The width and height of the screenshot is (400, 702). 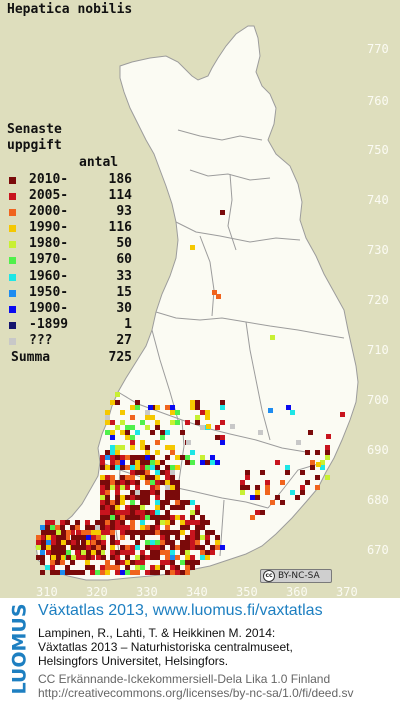 I want to click on legend-count: 186, so click(x=120, y=179).